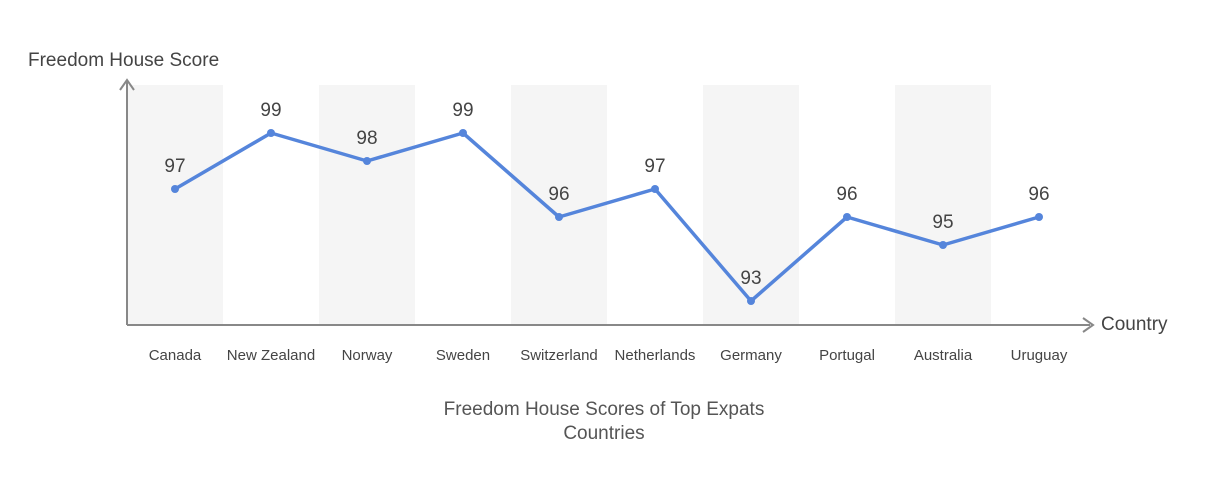  What do you see at coordinates (751, 355) in the screenshot?
I see `x-tick-label: Germany` at bounding box center [751, 355].